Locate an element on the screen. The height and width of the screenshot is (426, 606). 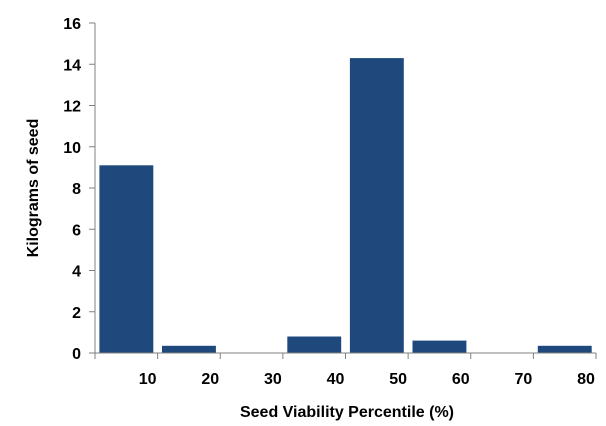
x-tick-label: 10 is located at coordinates (148, 379).